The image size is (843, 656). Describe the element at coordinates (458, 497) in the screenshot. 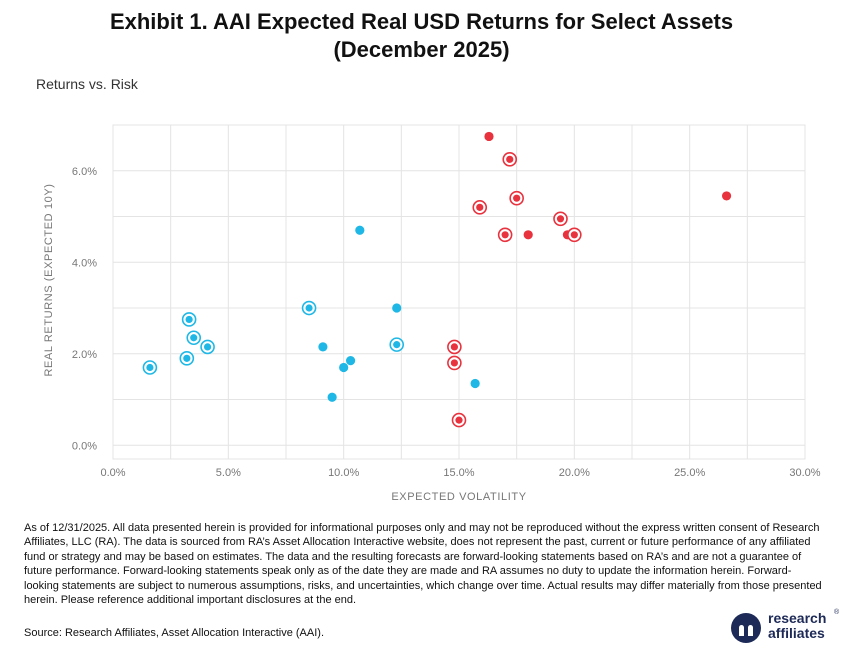

I see `x-axis-label: EXPECTED VOLATILITY` at that location.